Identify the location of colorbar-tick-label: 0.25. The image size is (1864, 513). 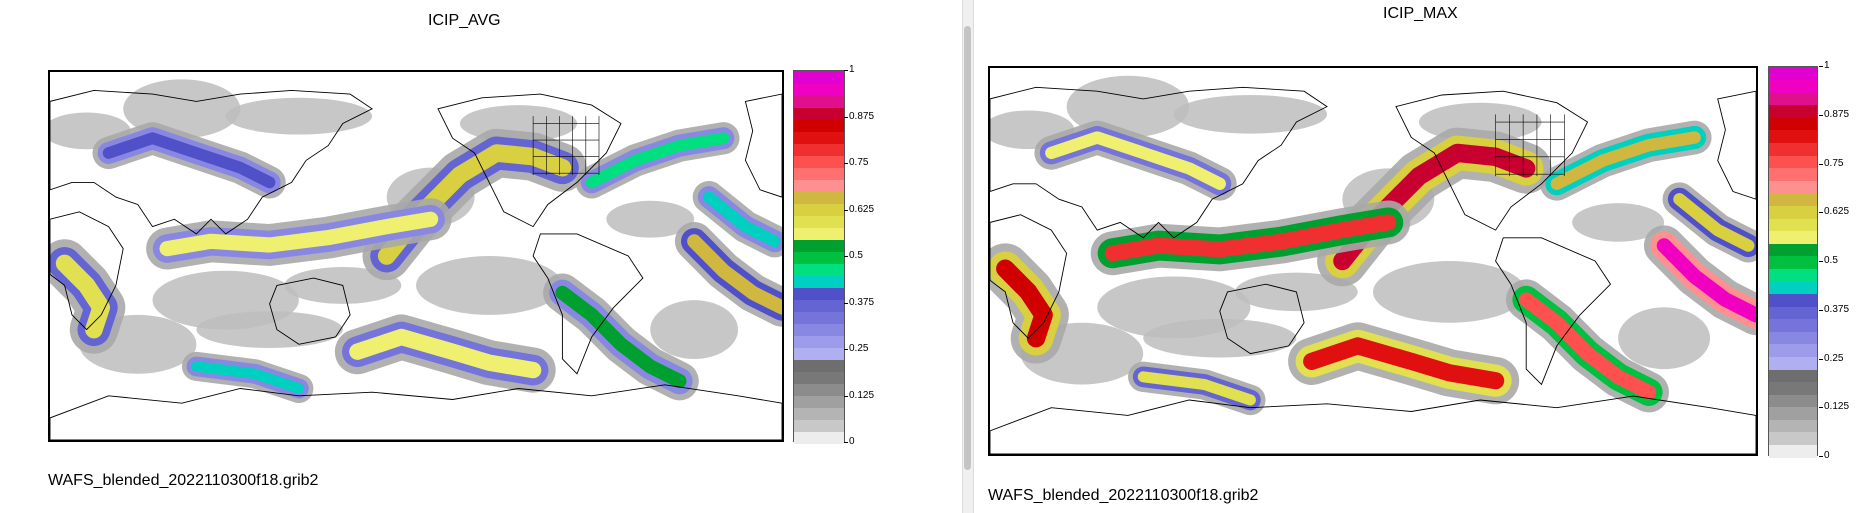
(1831, 358).